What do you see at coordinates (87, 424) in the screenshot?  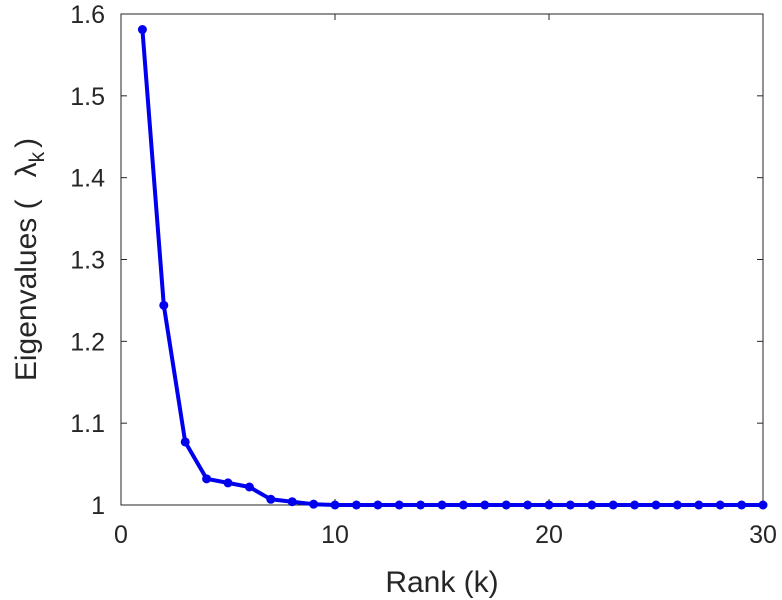 I see `y-tick-label: 1.1` at bounding box center [87, 424].